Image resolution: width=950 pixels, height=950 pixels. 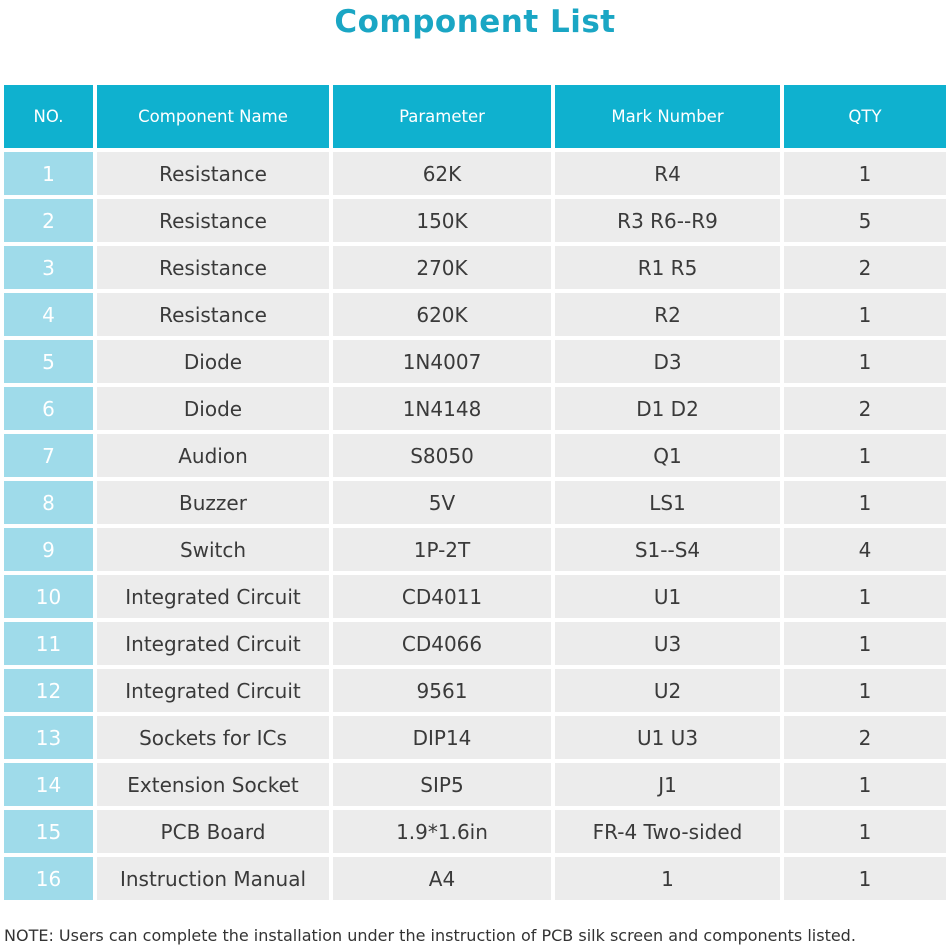 What do you see at coordinates (48, 549) in the screenshot?
I see `cell-number: 9` at bounding box center [48, 549].